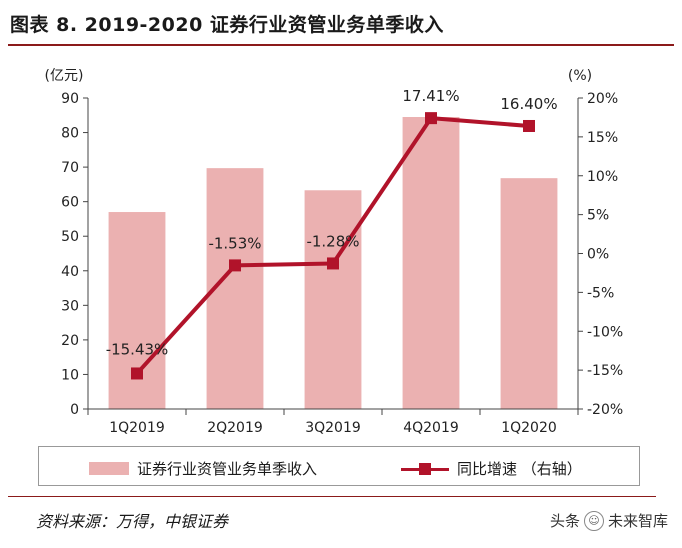 The width and height of the screenshot is (682, 548). What do you see at coordinates (637, 521) in the screenshot?
I see `watermark-name: 未来智库` at bounding box center [637, 521].